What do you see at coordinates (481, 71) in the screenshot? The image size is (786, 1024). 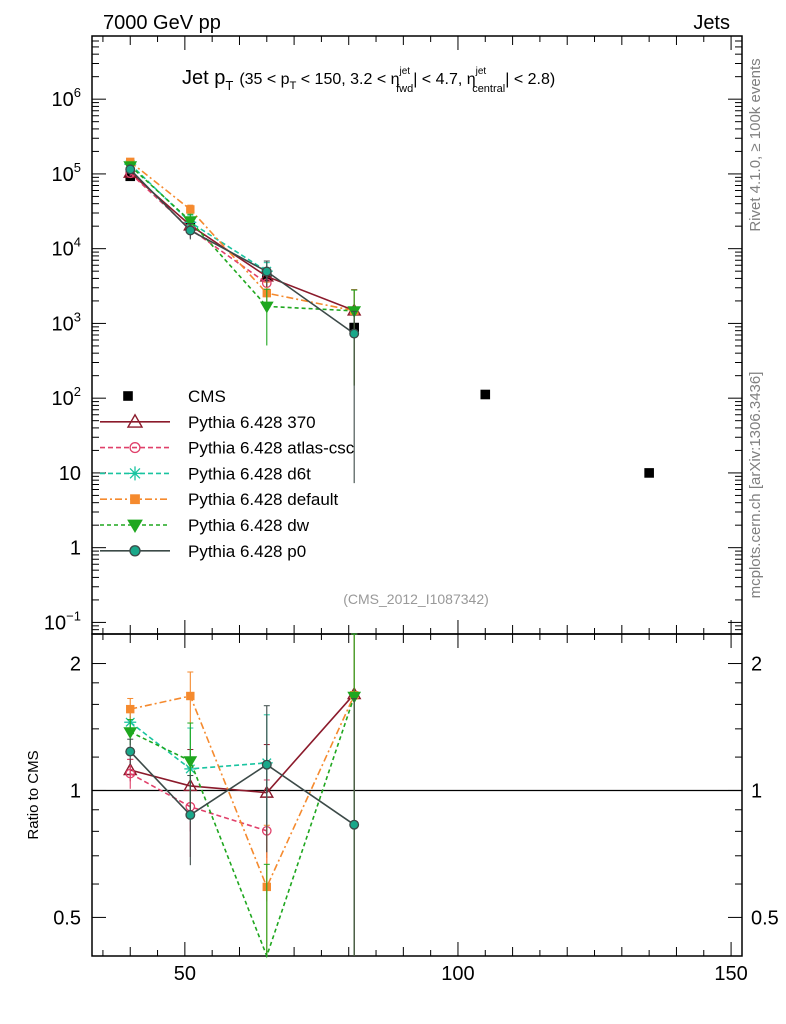 I see `title-part-3-sup: jet` at bounding box center [481, 71].